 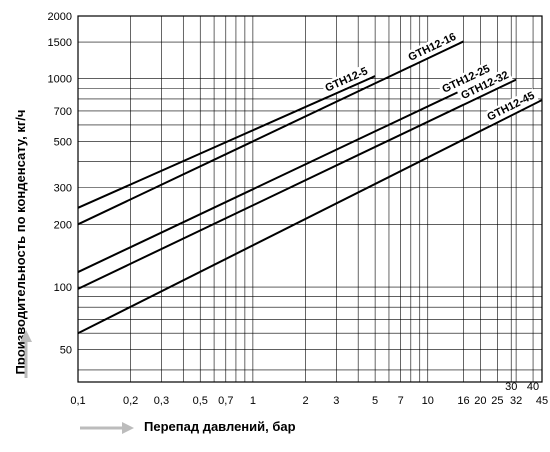 What do you see at coordinates (60, 17) in the screenshot?
I see `y-tick-label: 2000` at bounding box center [60, 17].